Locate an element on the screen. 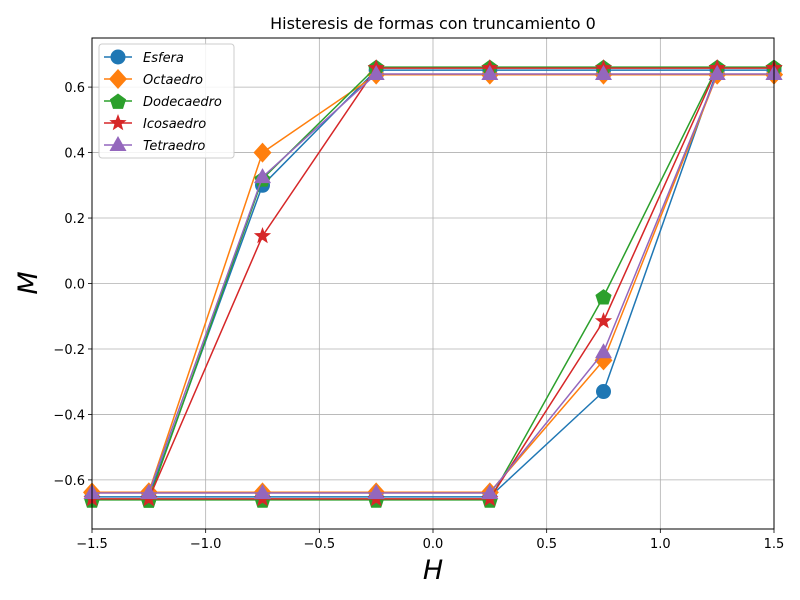 This screenshot has height=600, width=800. y-tick-label: −0.2 is located at coordinates (69, 350).